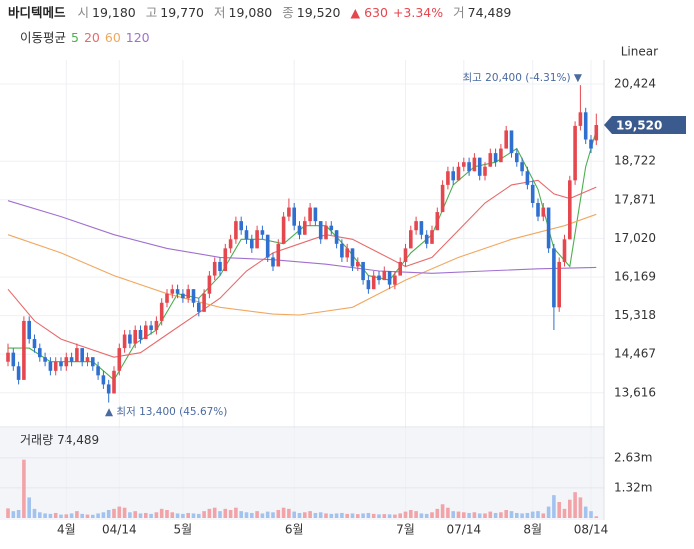 The image size is (694, 549). Describe the element at coordinates (635, 238) in the screenshot. I see `y-tick-label: 17,020` at that location.